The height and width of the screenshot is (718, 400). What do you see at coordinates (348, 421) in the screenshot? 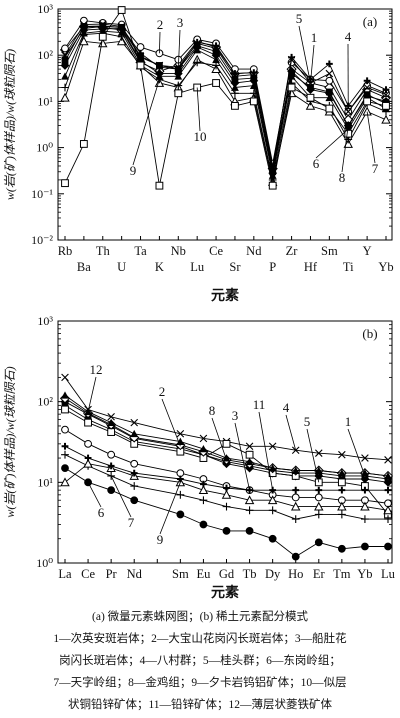
I see `panel-b-series-label-1: 1` at bounding box center [348, 421].